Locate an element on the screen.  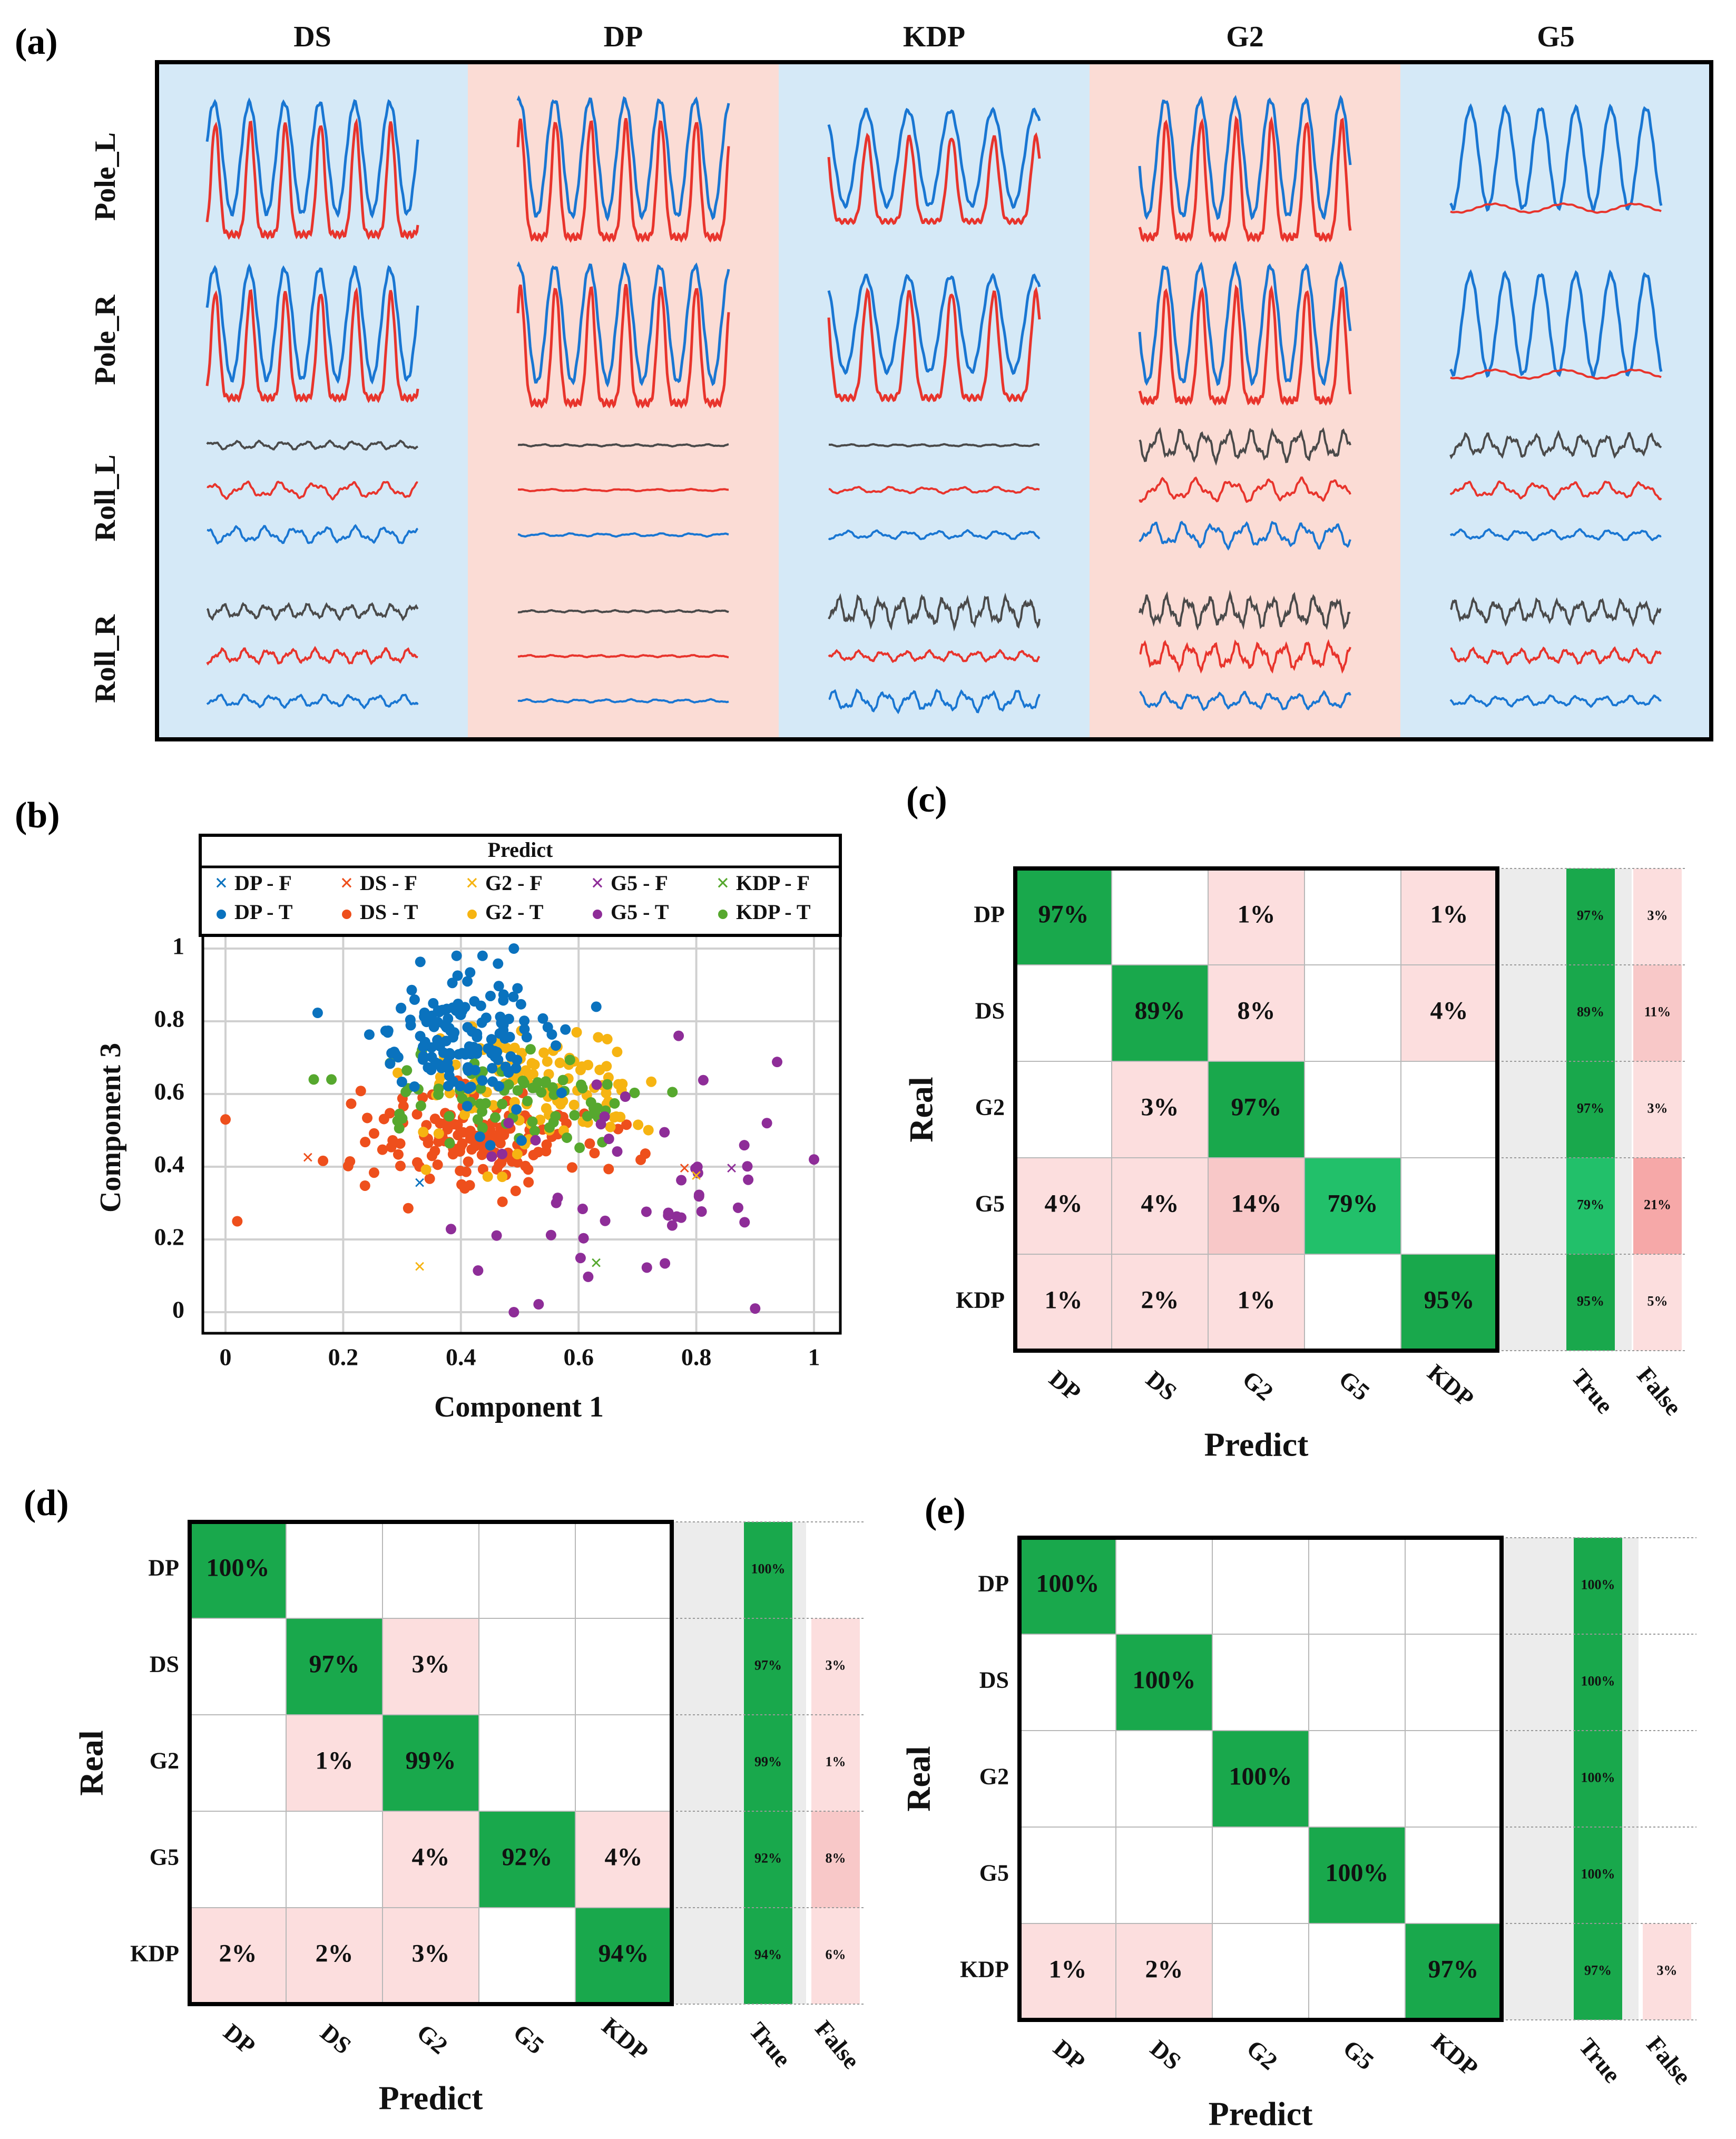
legend-marker-dot is located at coordinates (723, 914).